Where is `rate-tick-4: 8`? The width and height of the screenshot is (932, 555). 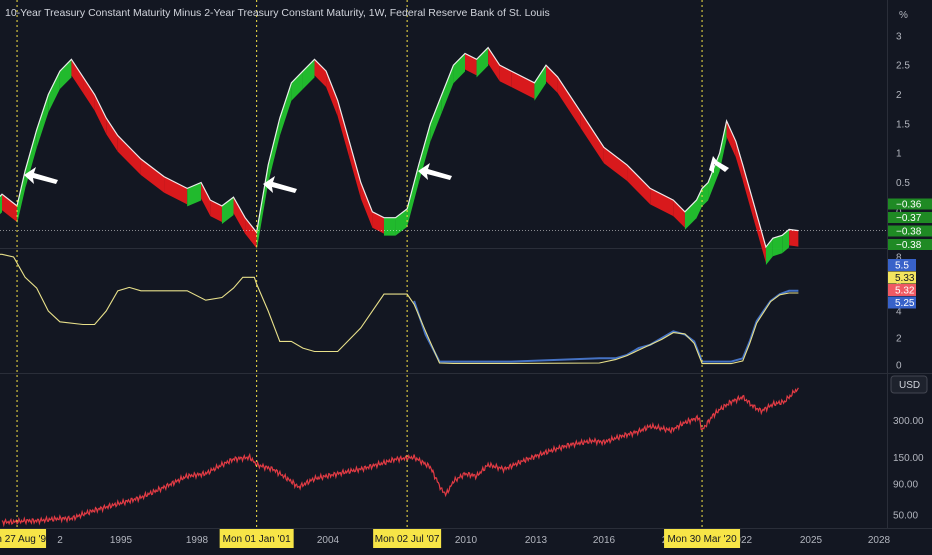
rate-tick-4: 8 is located at coordinates (899, 258).